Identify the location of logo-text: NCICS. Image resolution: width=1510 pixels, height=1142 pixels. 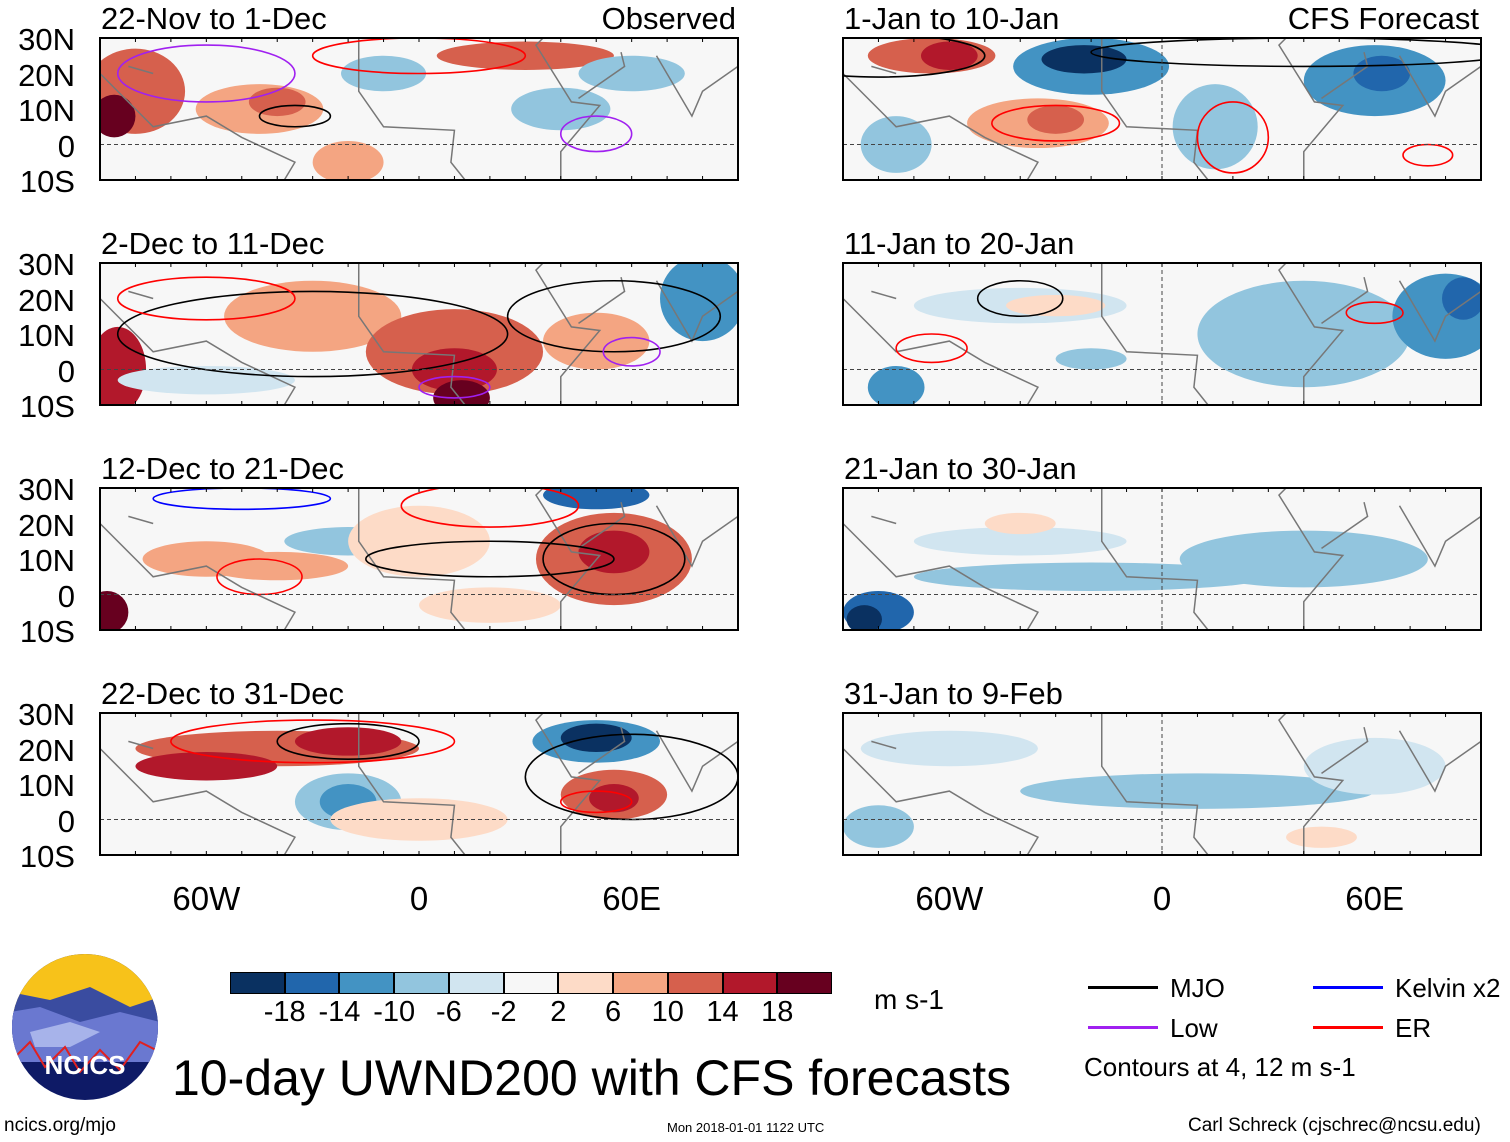
(85, 1065).